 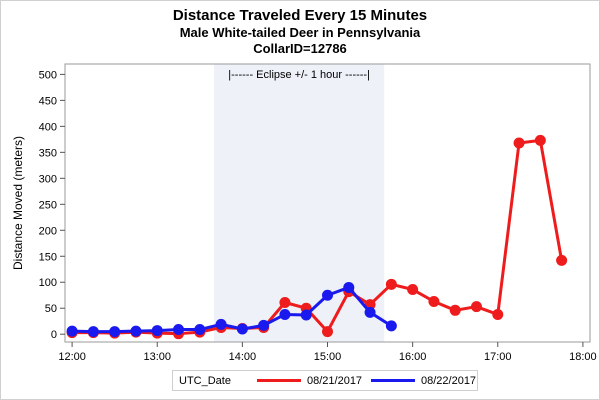 What do you see at coordinates (48, 257) in the screenshot?
I see `y-tick-label: 150` at bounding box center [48, 257].